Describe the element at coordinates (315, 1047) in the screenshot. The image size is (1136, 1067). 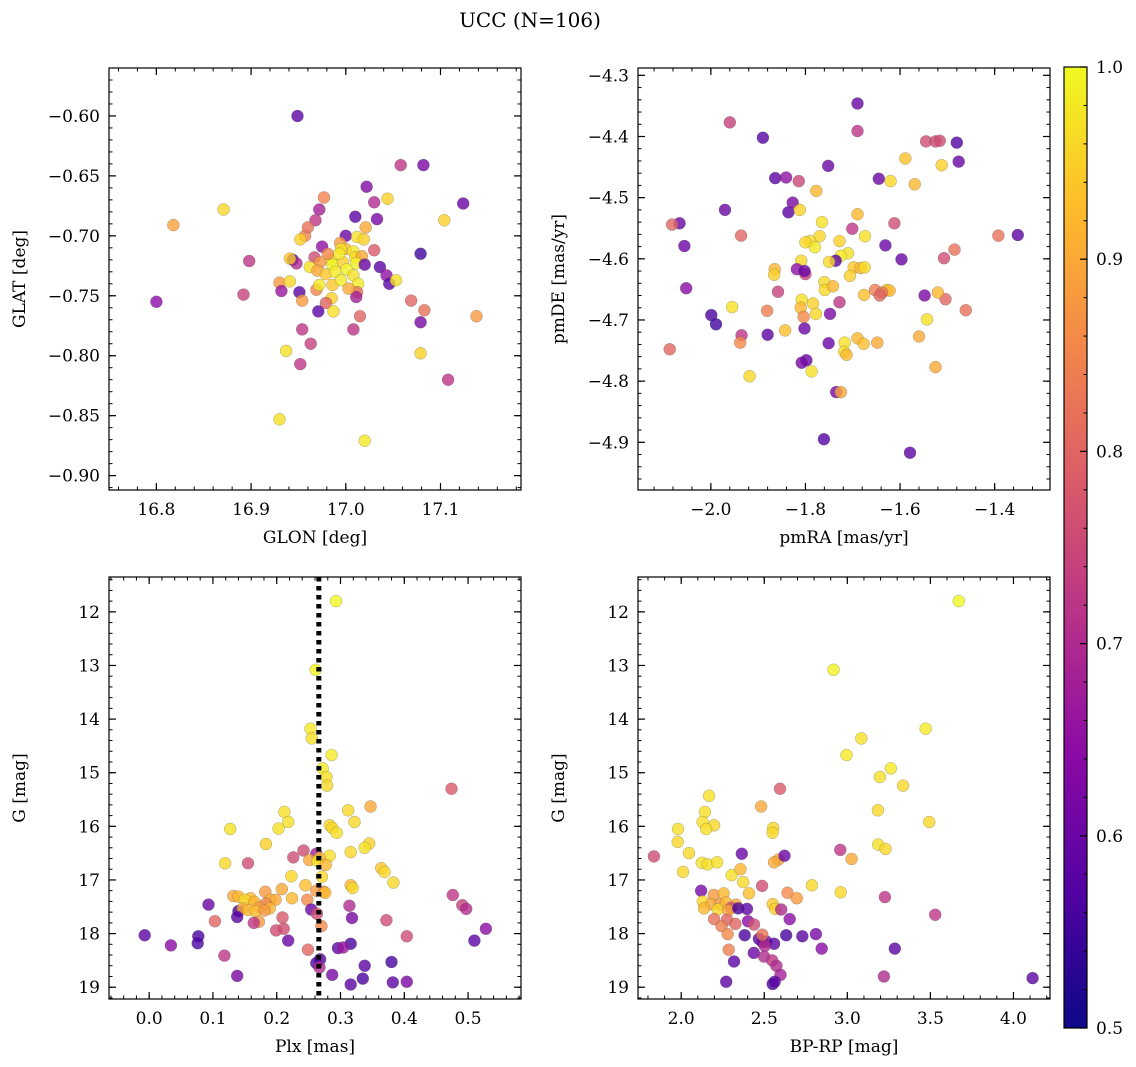
I see `x-axis-label: Plx [mas]` at that location.